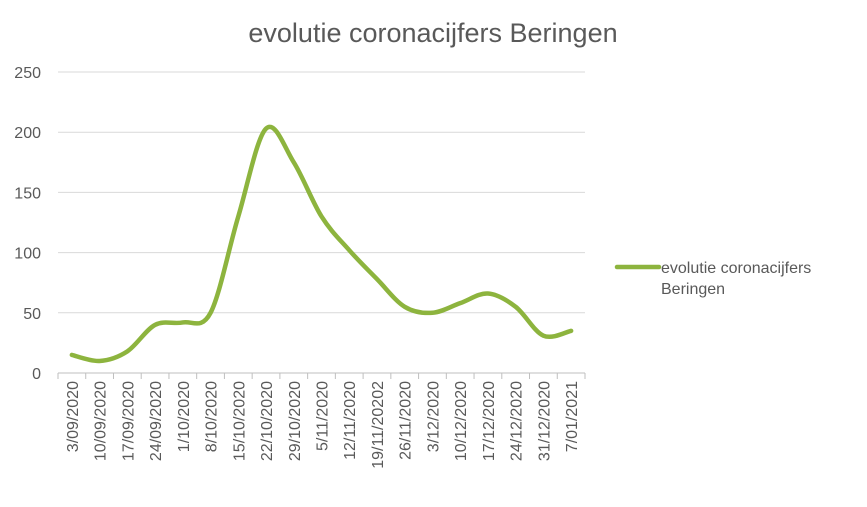 The width and height of the screenshot is (867, 507). I want to click on x-tick-label: 24/09/2020, so click(156, 421).